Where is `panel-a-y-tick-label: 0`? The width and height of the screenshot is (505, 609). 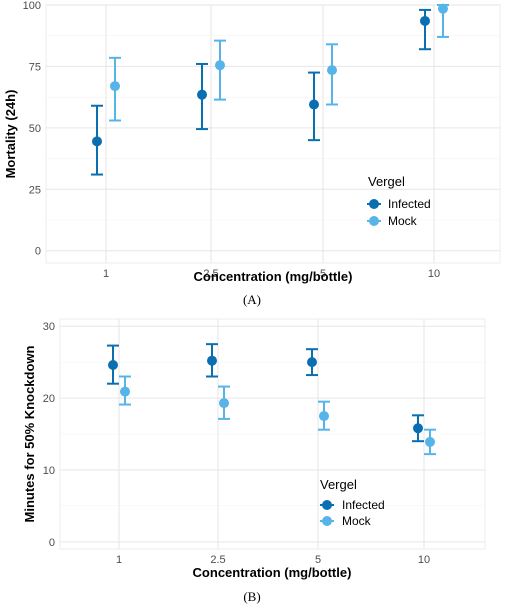
panel-a-y-tick-label: 0 is located at coordinates (38, 252).